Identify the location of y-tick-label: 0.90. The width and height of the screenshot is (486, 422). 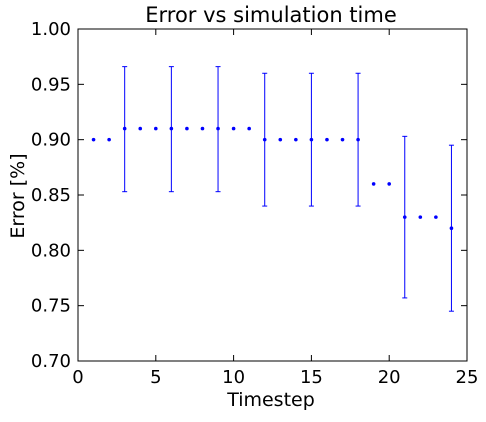
(51, 140).